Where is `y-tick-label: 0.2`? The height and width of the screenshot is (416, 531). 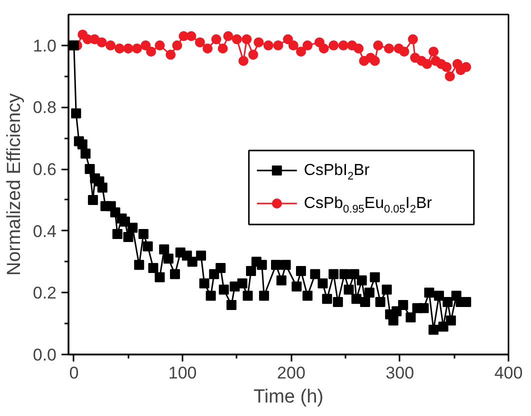 y-tick-label: 0.2 is located at coordinates (44, 293).